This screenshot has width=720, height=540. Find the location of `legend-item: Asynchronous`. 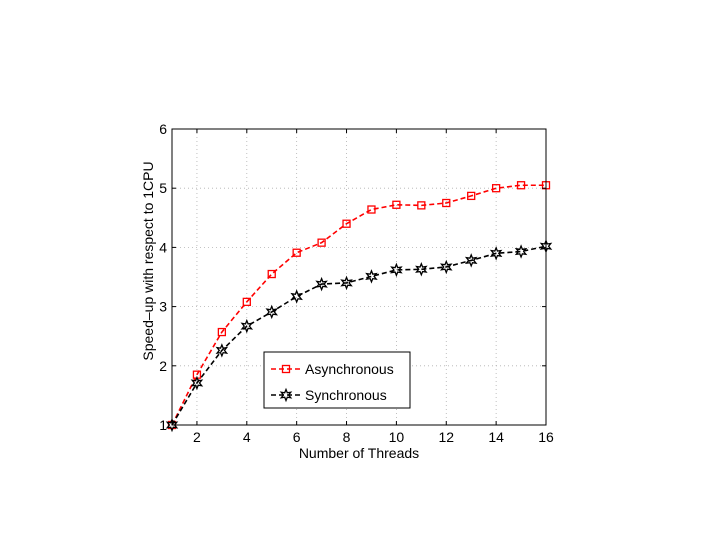

legend-item: Asynchronous is located at coordinates (332, 369).